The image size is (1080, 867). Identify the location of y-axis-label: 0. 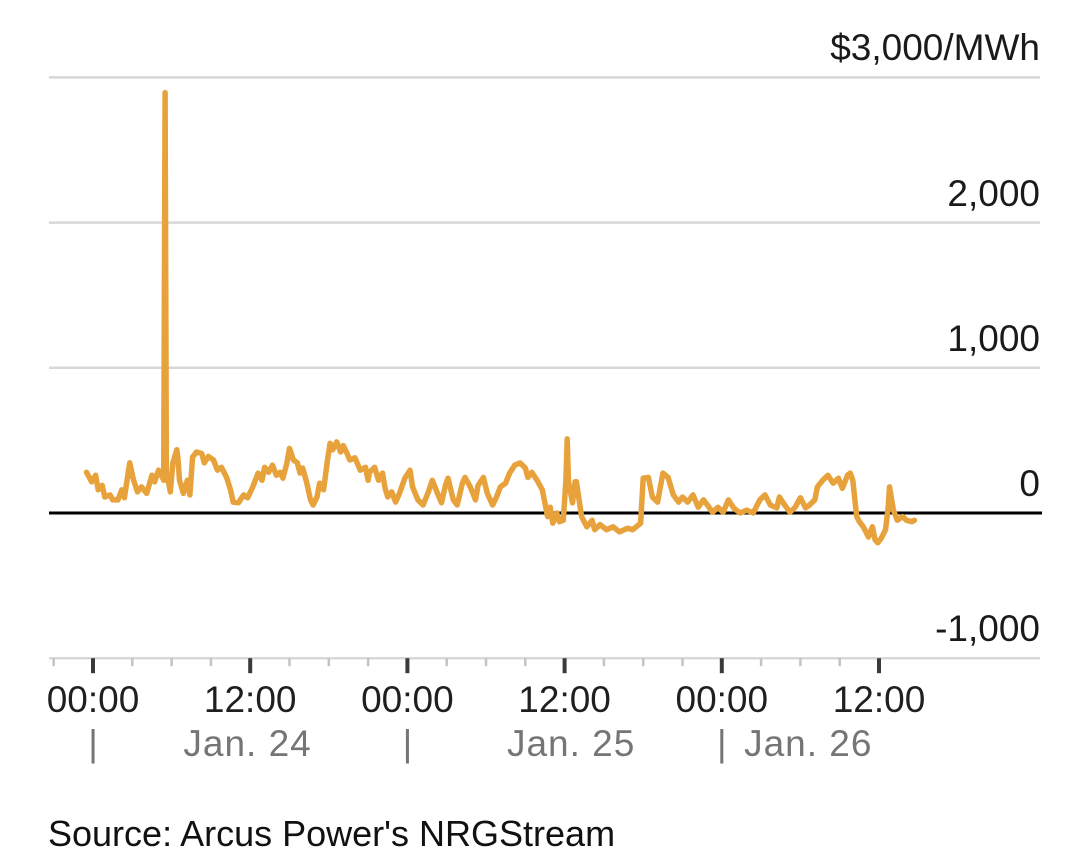
(1029, 483).